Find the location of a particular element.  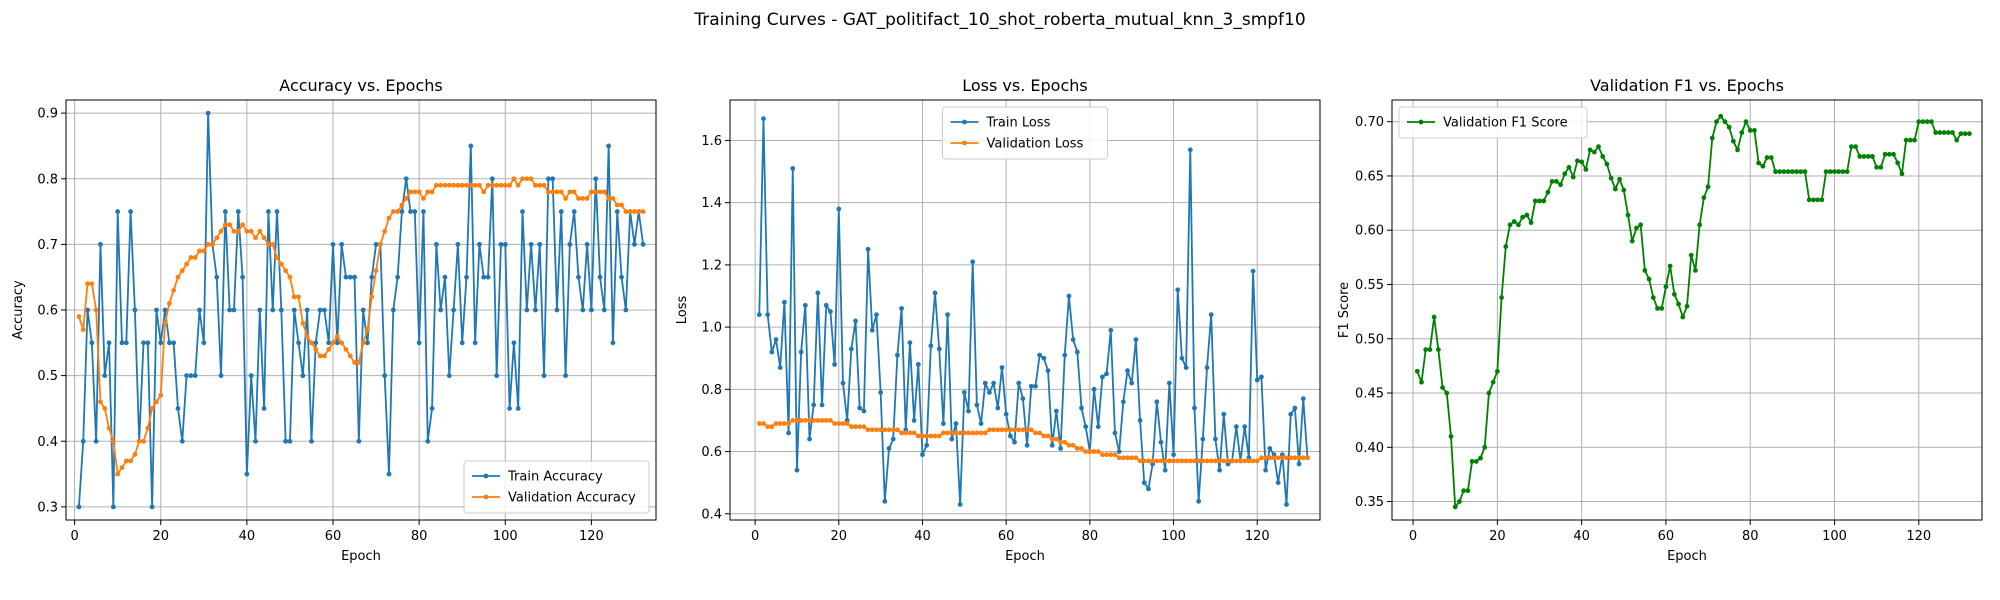

legend-label: Train Accuracy is located at coordinates (555, 477).